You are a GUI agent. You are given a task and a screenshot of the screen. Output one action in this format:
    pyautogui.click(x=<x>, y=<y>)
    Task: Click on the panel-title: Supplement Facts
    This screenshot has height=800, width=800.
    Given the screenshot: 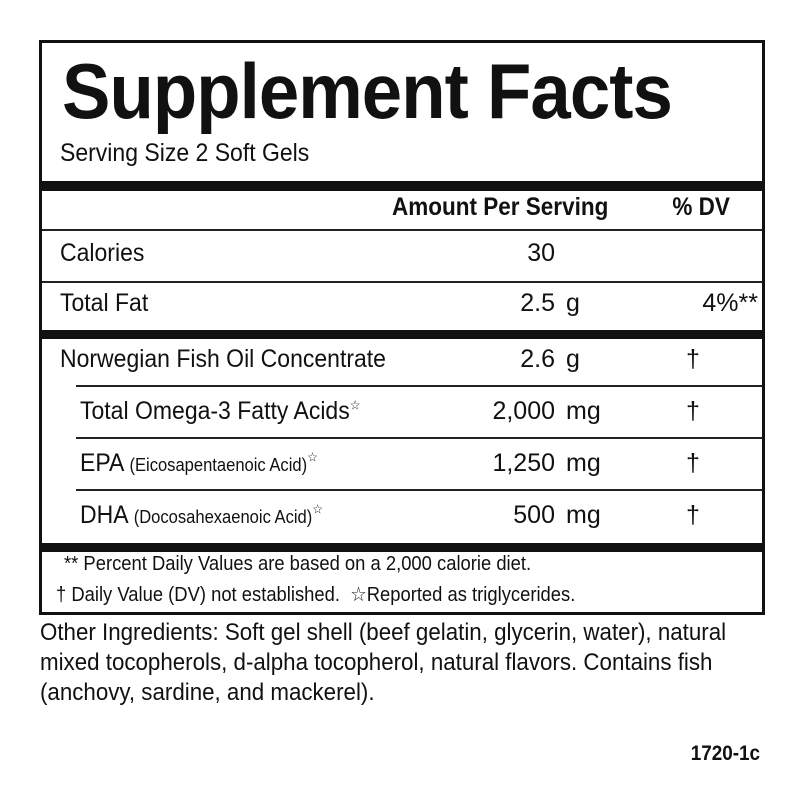 What is the action you would take?
    pyautogui.click(x=367, y=91)
    